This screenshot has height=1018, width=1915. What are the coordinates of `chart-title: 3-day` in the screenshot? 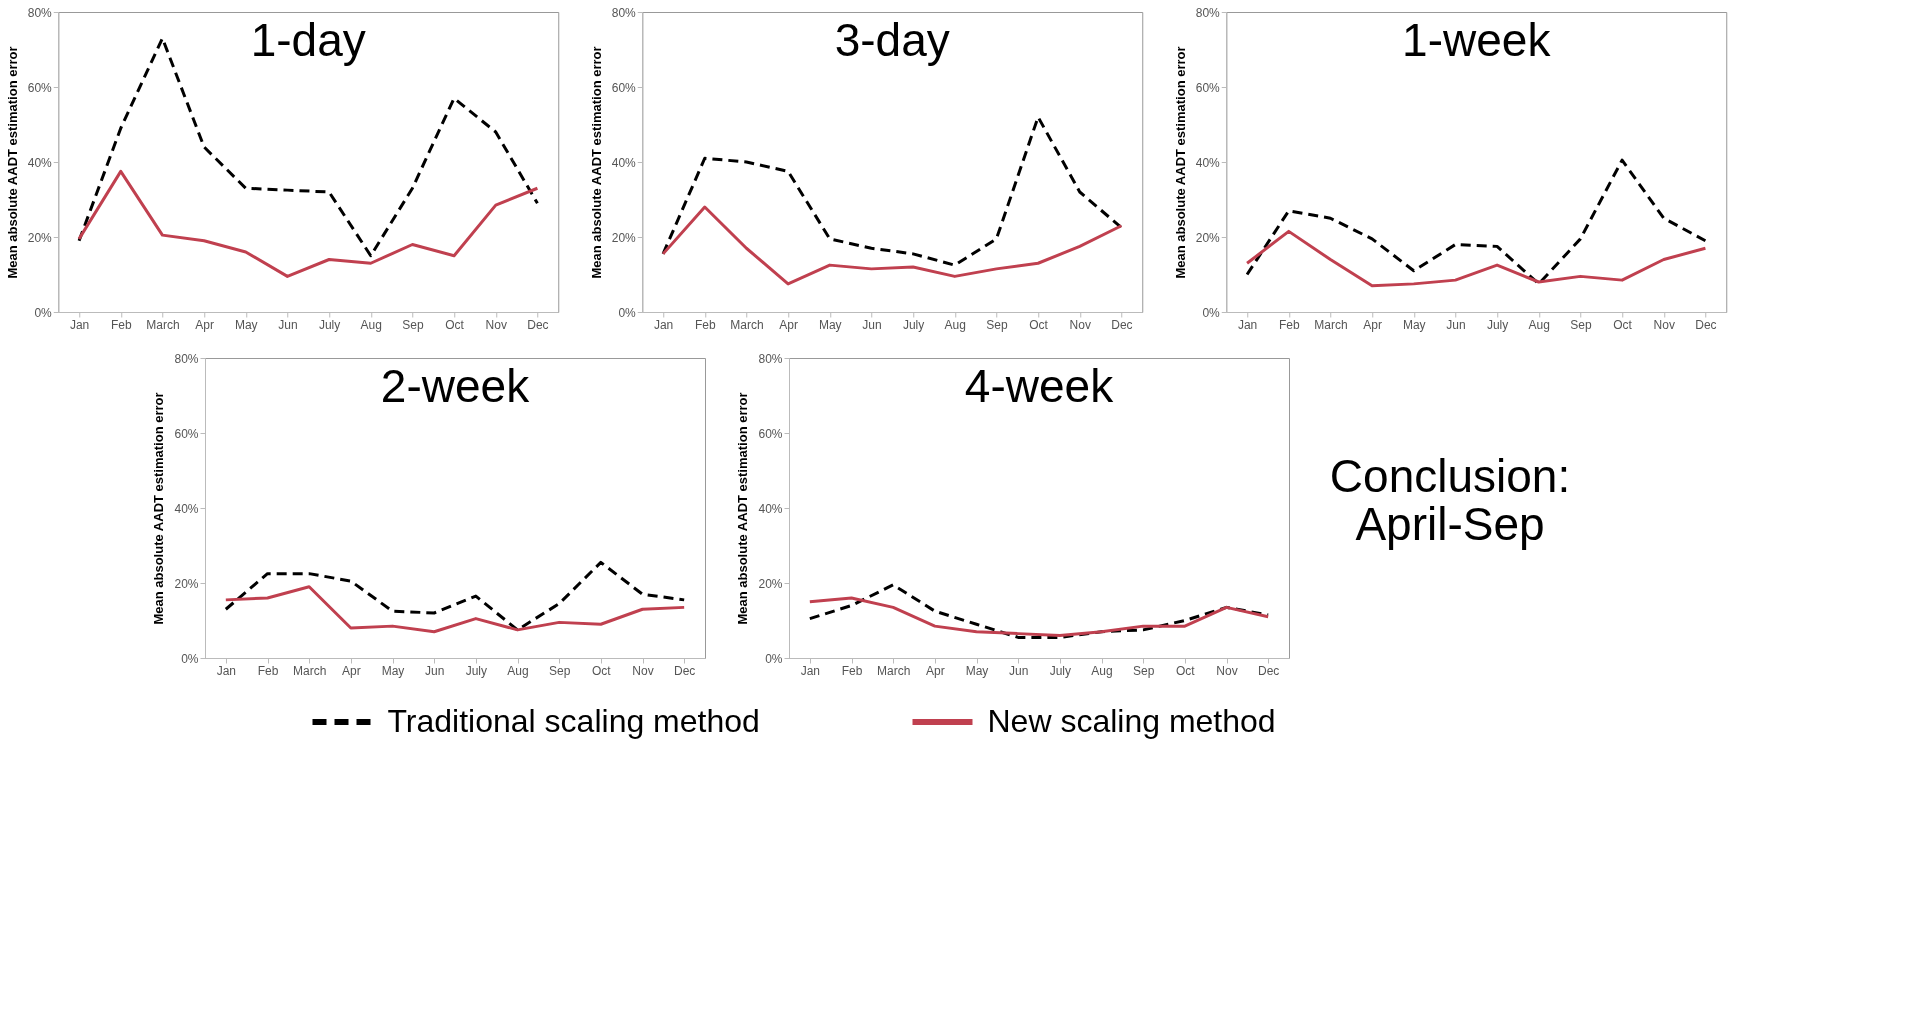 It's located at (892, 40).